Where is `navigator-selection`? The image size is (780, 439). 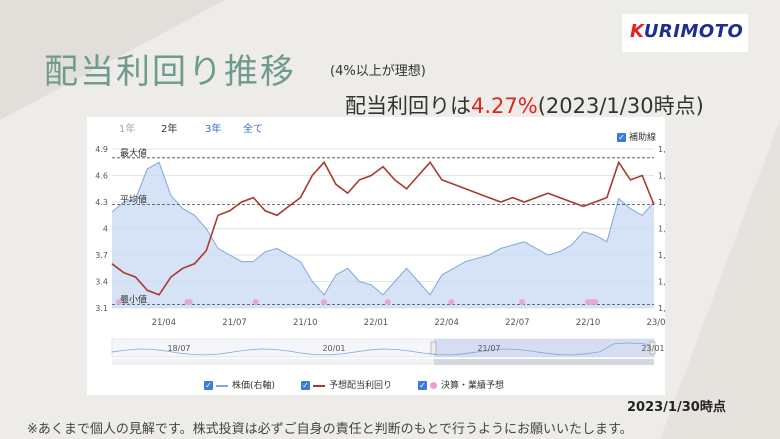 navigator-selection is located at coordinates (544, 348).